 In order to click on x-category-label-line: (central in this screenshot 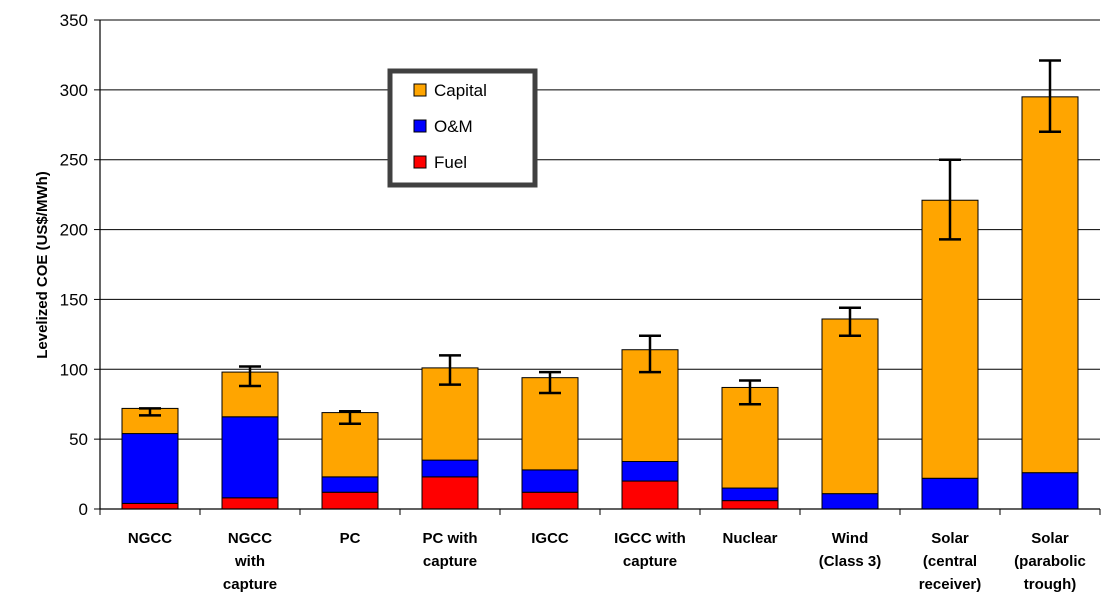, I will do `click(950, 561)`.